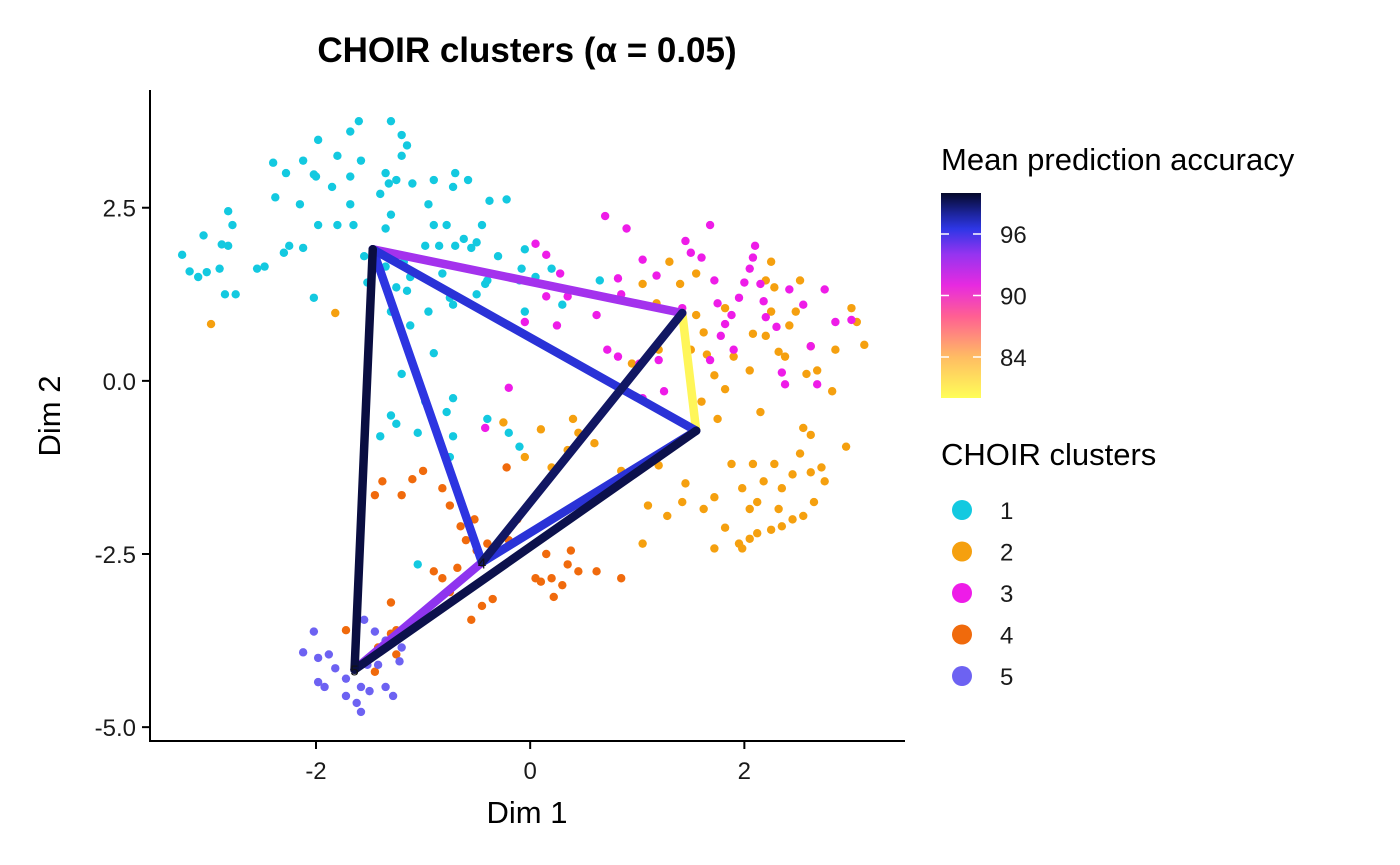 The image size is (1400, 865). Describe the element at coordinates (1013, 235) in the screenshot. I see `colorbar-tick-label: 96` at that location.